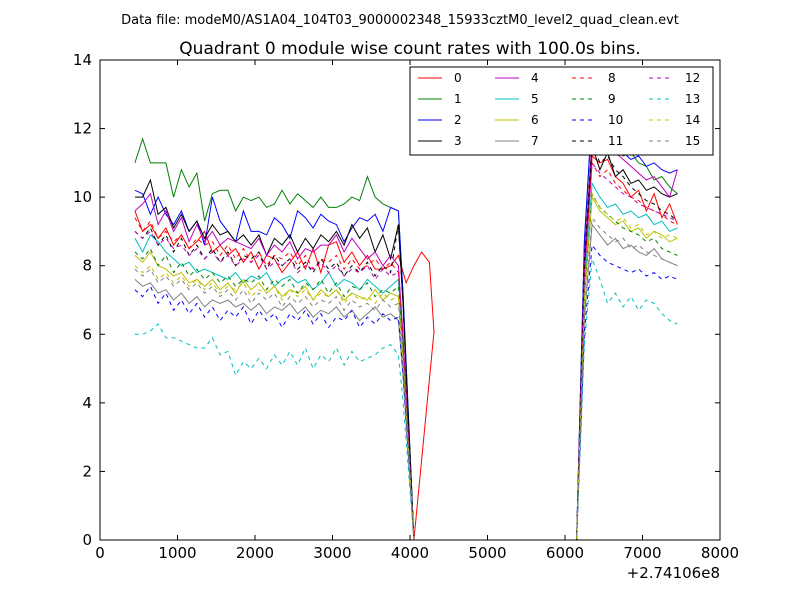 The width and height of the screenshot is (800, 600). What do you see at coordinates (612, 99) in the screenshot?
I see `legend-label: 9` at bounding box center [612, 99].